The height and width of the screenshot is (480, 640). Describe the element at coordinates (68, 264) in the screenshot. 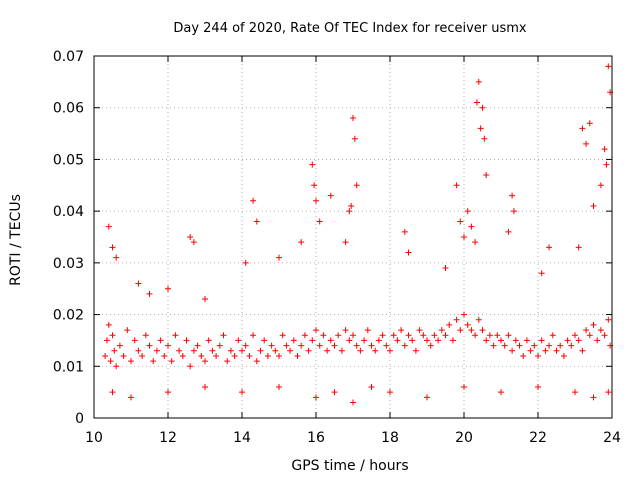

I see `y-tick-label: 0.03` at that location.